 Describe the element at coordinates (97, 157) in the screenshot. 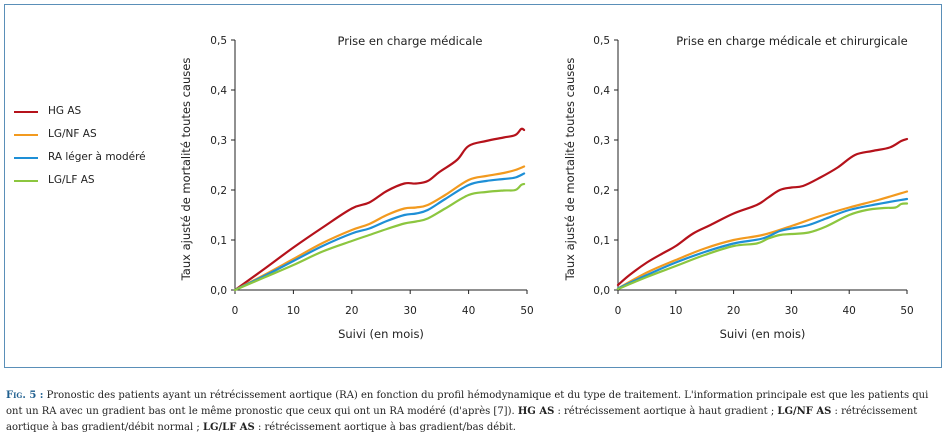

I see `legend-label-ra-leger: RA léger à modéré` at that location.